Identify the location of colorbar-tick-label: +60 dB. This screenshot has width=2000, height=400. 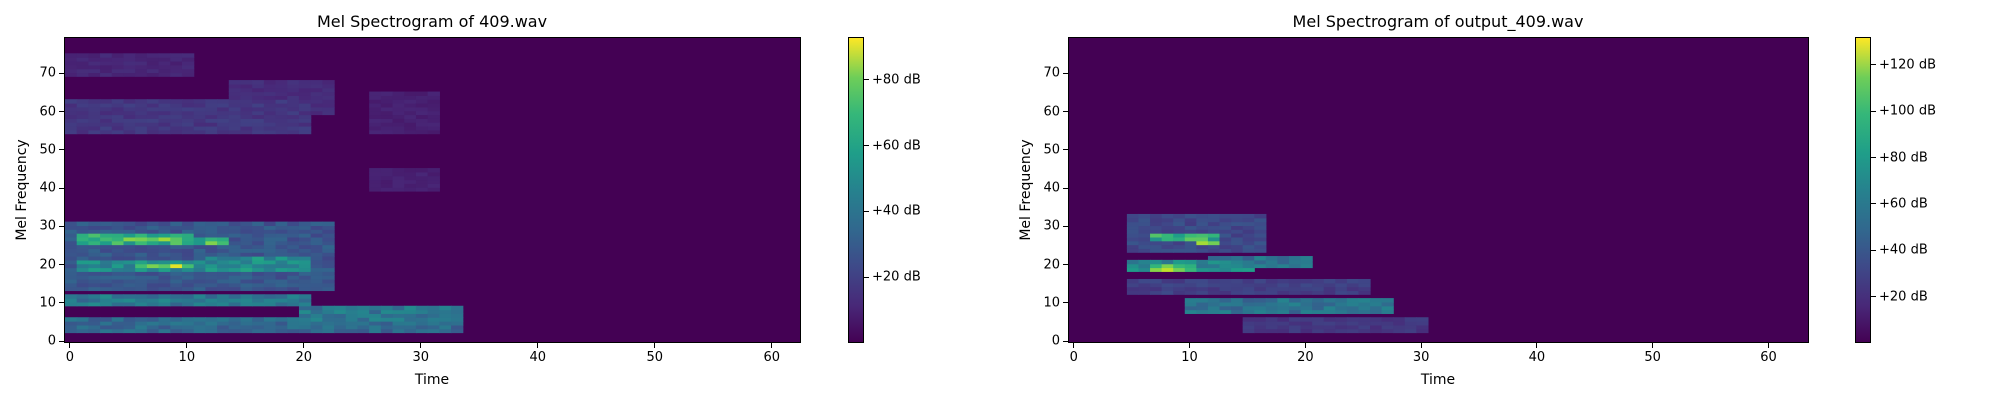
(896, 146).